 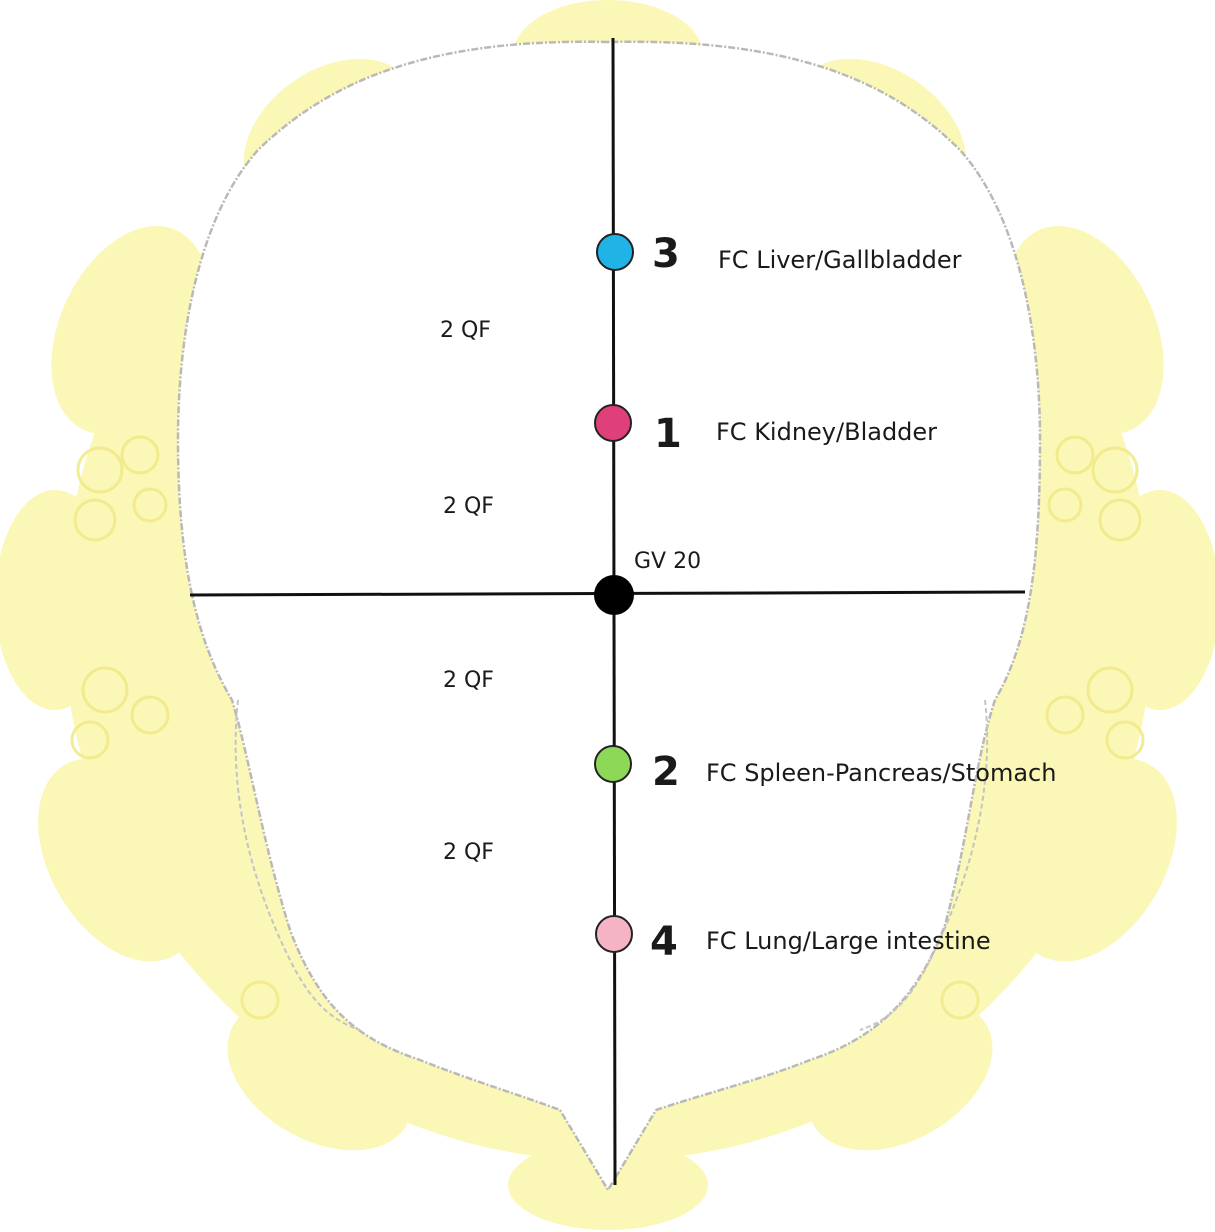 I want to click on spacing-label-1: 2 QF, so click(x=465, y=330).